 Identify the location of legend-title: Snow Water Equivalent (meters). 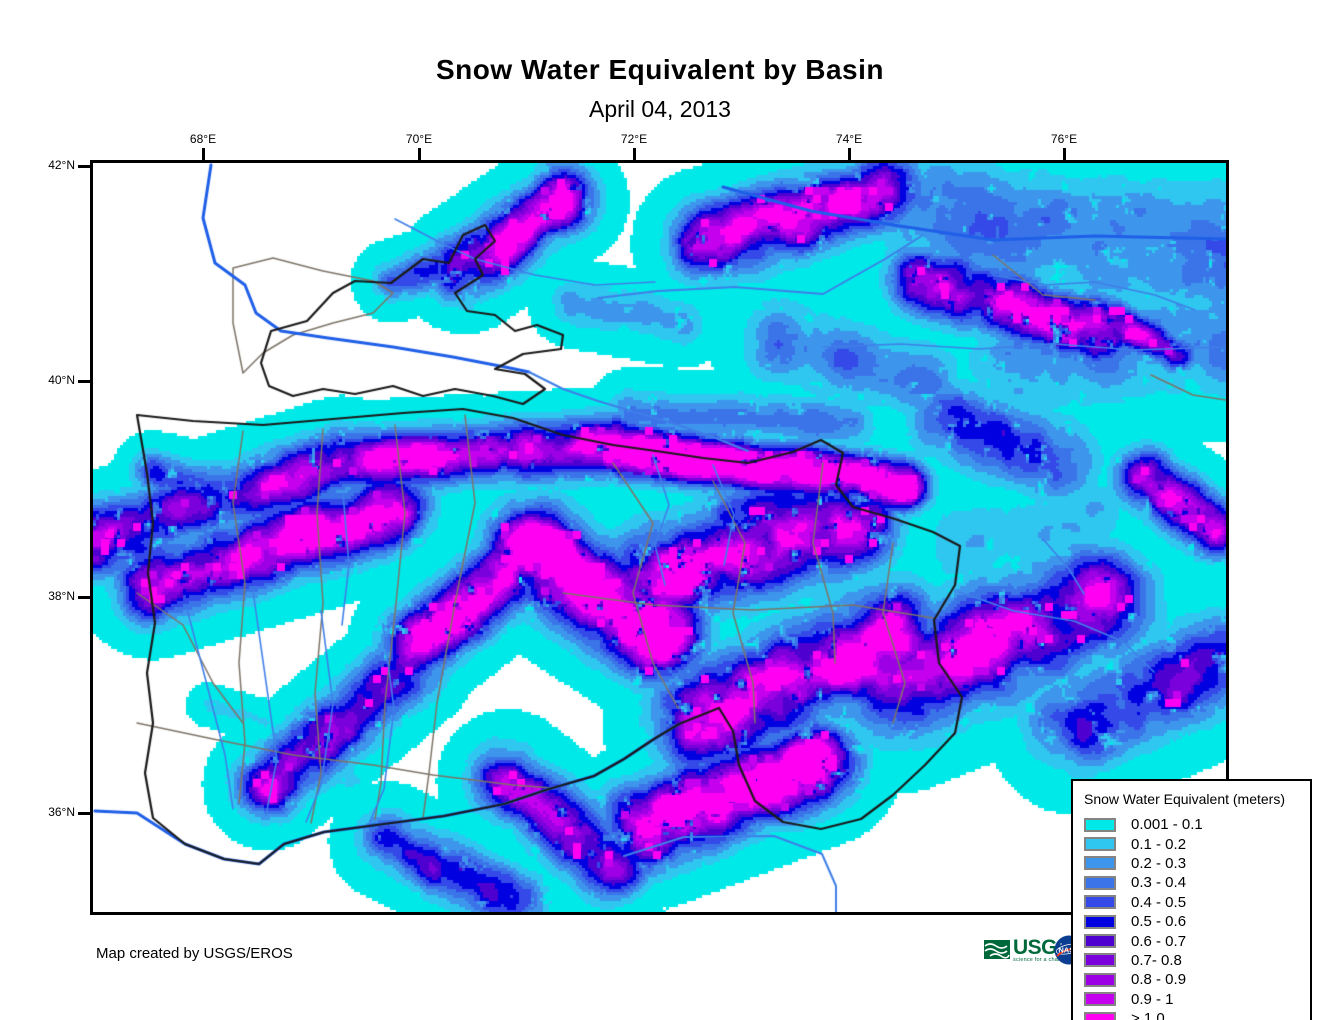
(1184, 799).